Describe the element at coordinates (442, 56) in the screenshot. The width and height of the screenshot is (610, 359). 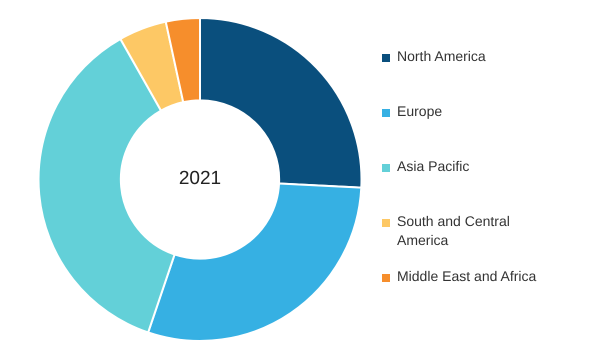
I see `legend-label: North America` at that location.